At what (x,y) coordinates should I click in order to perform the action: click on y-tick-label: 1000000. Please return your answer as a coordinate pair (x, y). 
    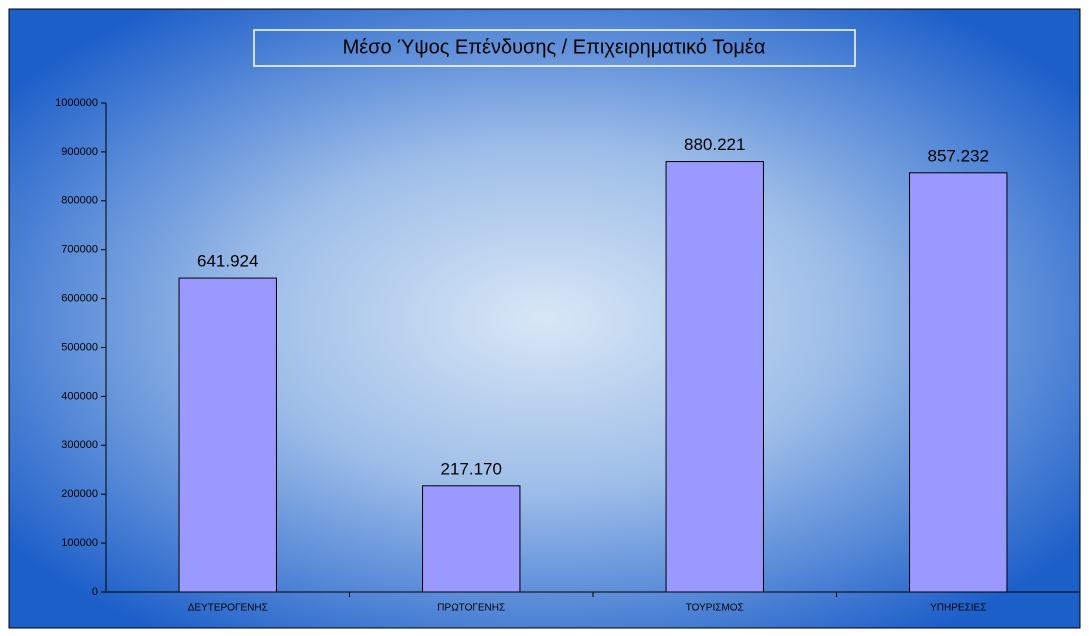
    Looking at the image, I should click on (76, 103).